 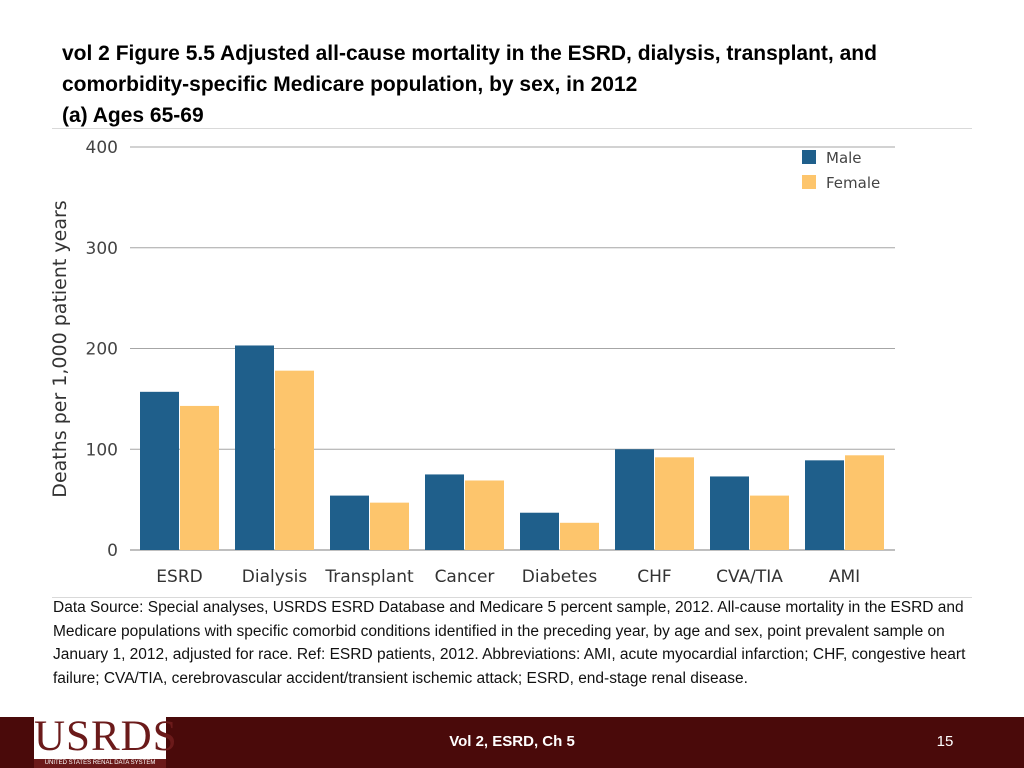 I want to click on bar-ami-female, so click(x=864, y=502).